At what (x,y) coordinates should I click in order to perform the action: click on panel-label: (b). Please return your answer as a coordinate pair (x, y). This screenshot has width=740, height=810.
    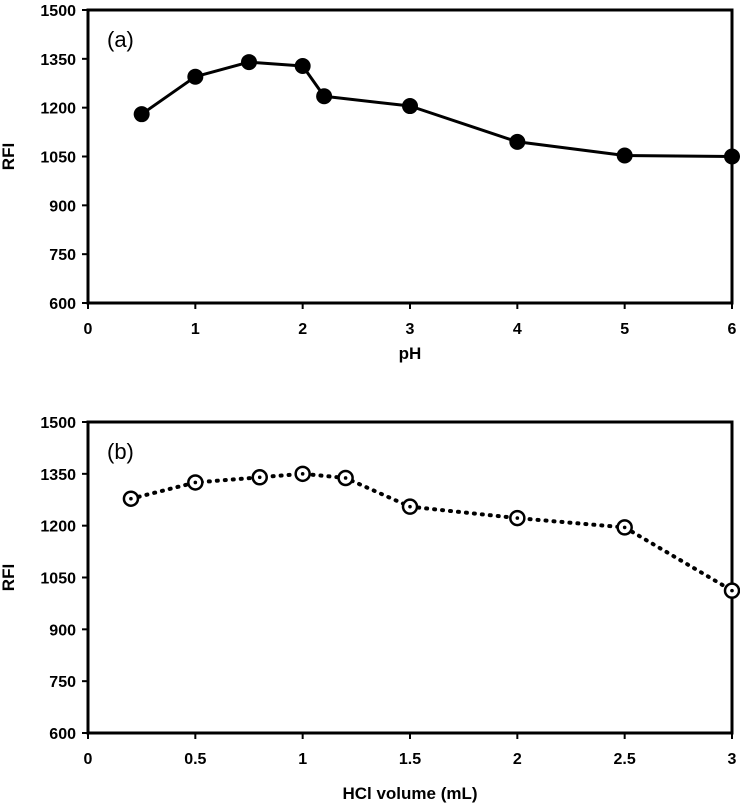
    Looking at the image, I should click on (120, 451).